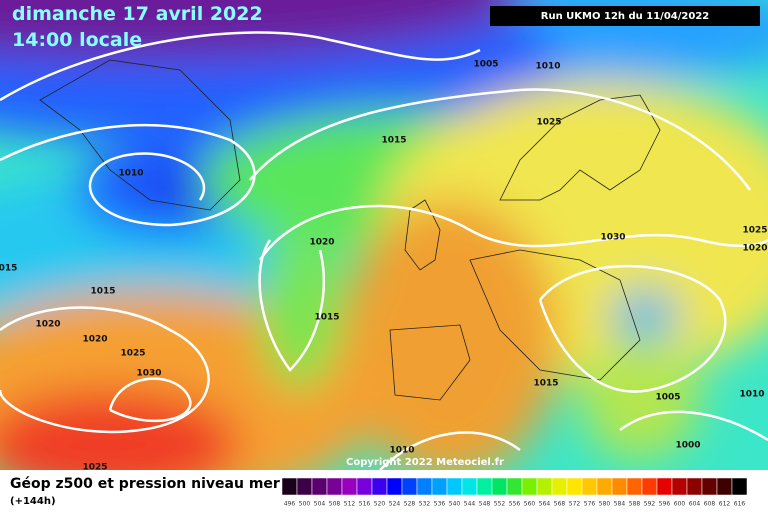 The image size is (768, 512). What do you see at coordinates (365, 504) in the screenshot?
I see `colorbar-label: 516` at bounding box center [365, 504].